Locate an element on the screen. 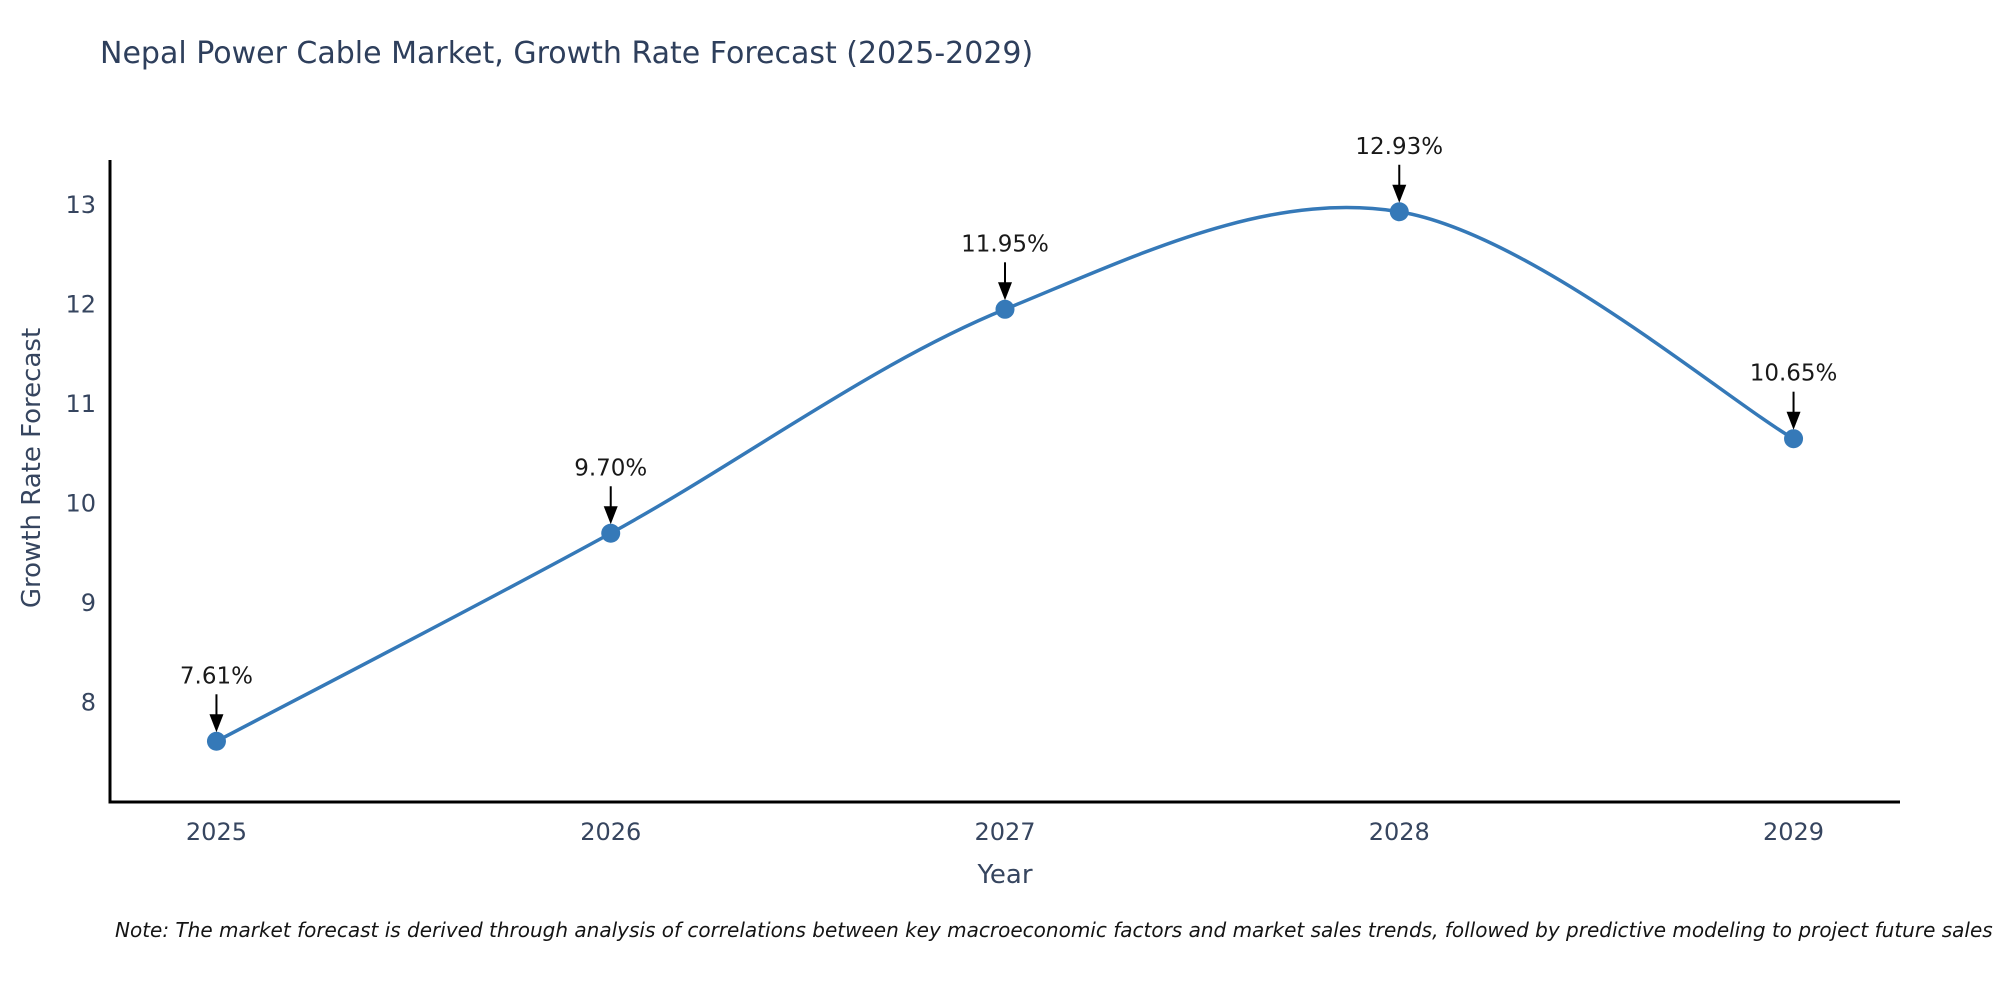 The width and height of the screenshot is (2000, 1000). y-tick-label: 10 is located at coordinates (80, 503).